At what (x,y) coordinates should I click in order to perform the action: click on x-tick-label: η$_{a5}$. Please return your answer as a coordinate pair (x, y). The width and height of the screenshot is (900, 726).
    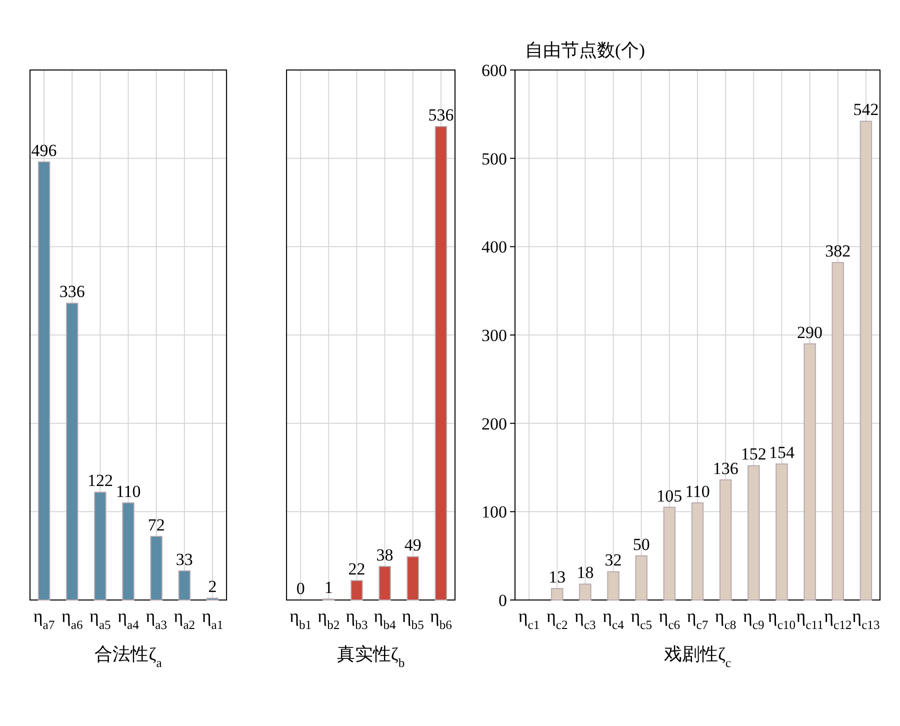
    Looking at the image, I should click on (100, 619).